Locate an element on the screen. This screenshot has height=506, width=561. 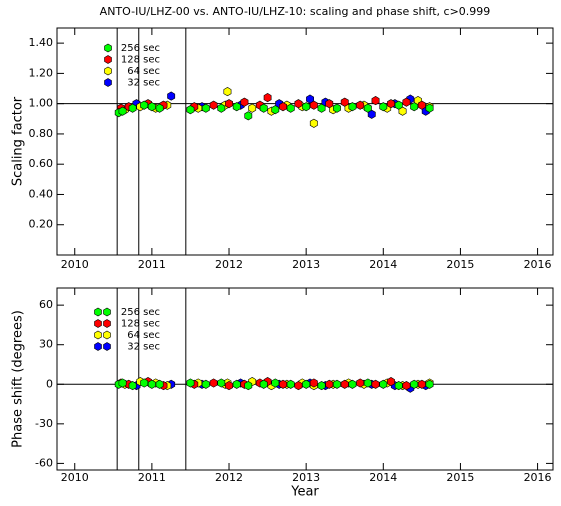
y-tick-label: 0 is located at coordinates (49, 383).